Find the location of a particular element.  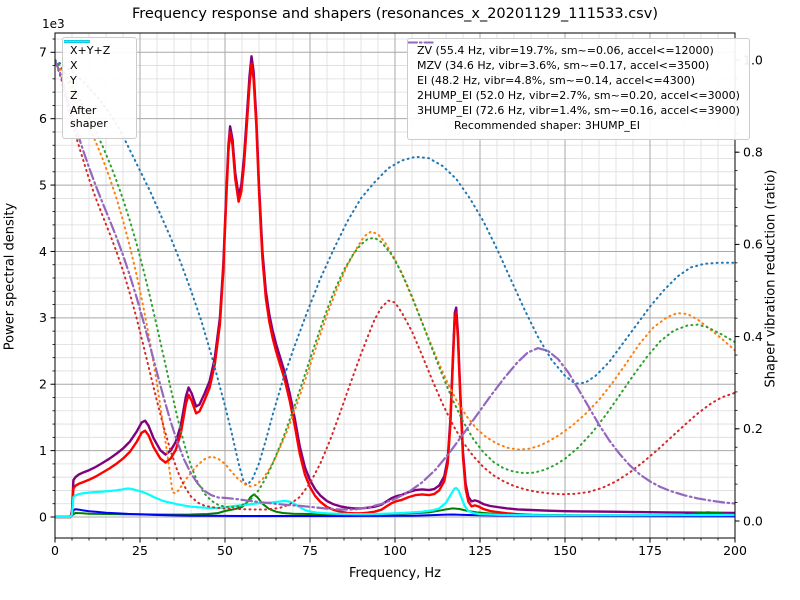

legend-item-label: After shaper is located at coordinates (89, 116).